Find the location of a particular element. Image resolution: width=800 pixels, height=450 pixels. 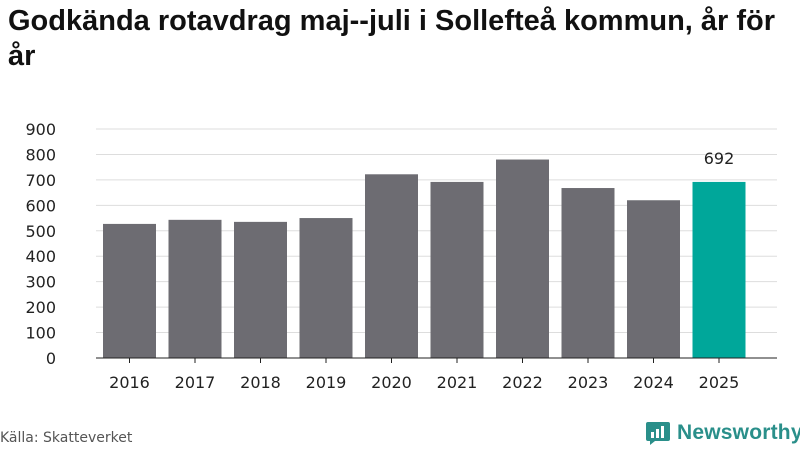

y-tick-label: 600 is located at coordinates (40, 205).